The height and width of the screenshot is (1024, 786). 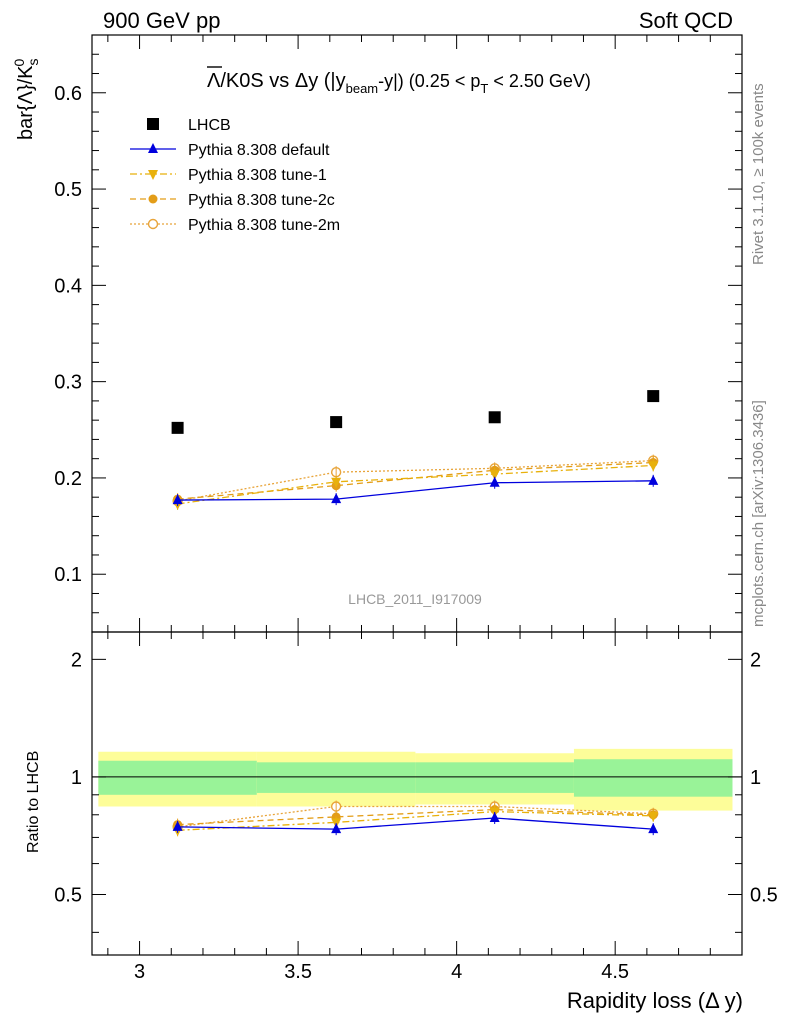 What do you see at coordinates (68, 575) in the screenshot?
I see `y-tick-label: 0.1` at bounding box center [68, 575].